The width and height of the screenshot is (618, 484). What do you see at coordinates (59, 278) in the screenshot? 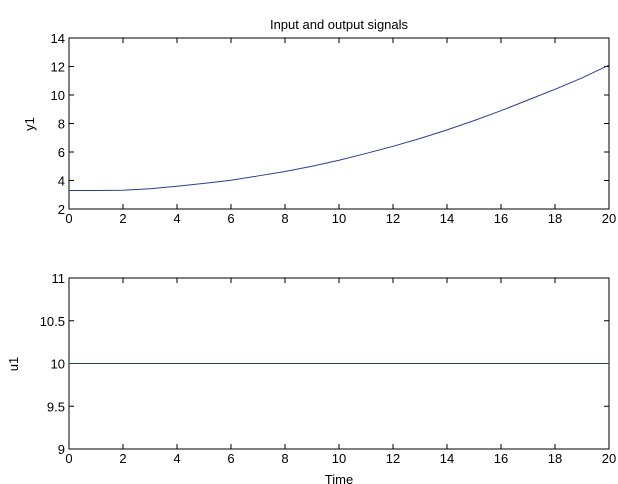
I see `y-tick-label: 11` at bounding box center [59, 278].